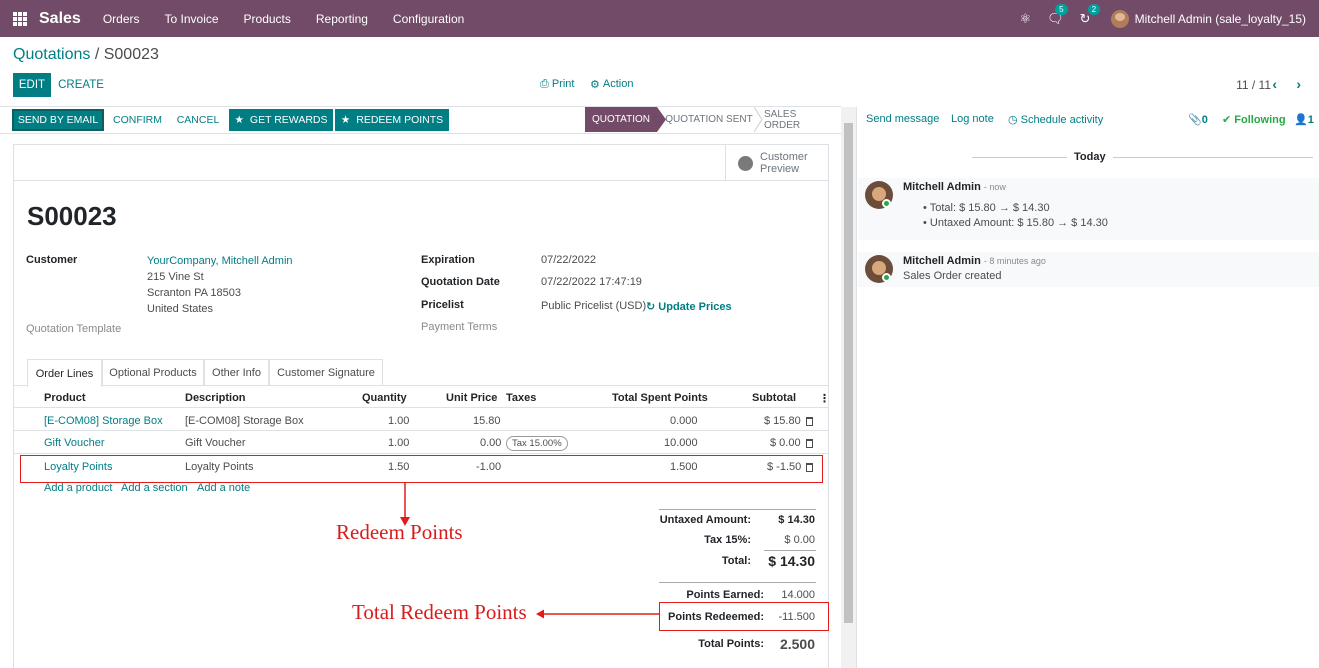 The width and height of the screenshot is (1319, 668). I want to click on schedule-activity-button: ◷ Schedule activity, so click(1055, 119).